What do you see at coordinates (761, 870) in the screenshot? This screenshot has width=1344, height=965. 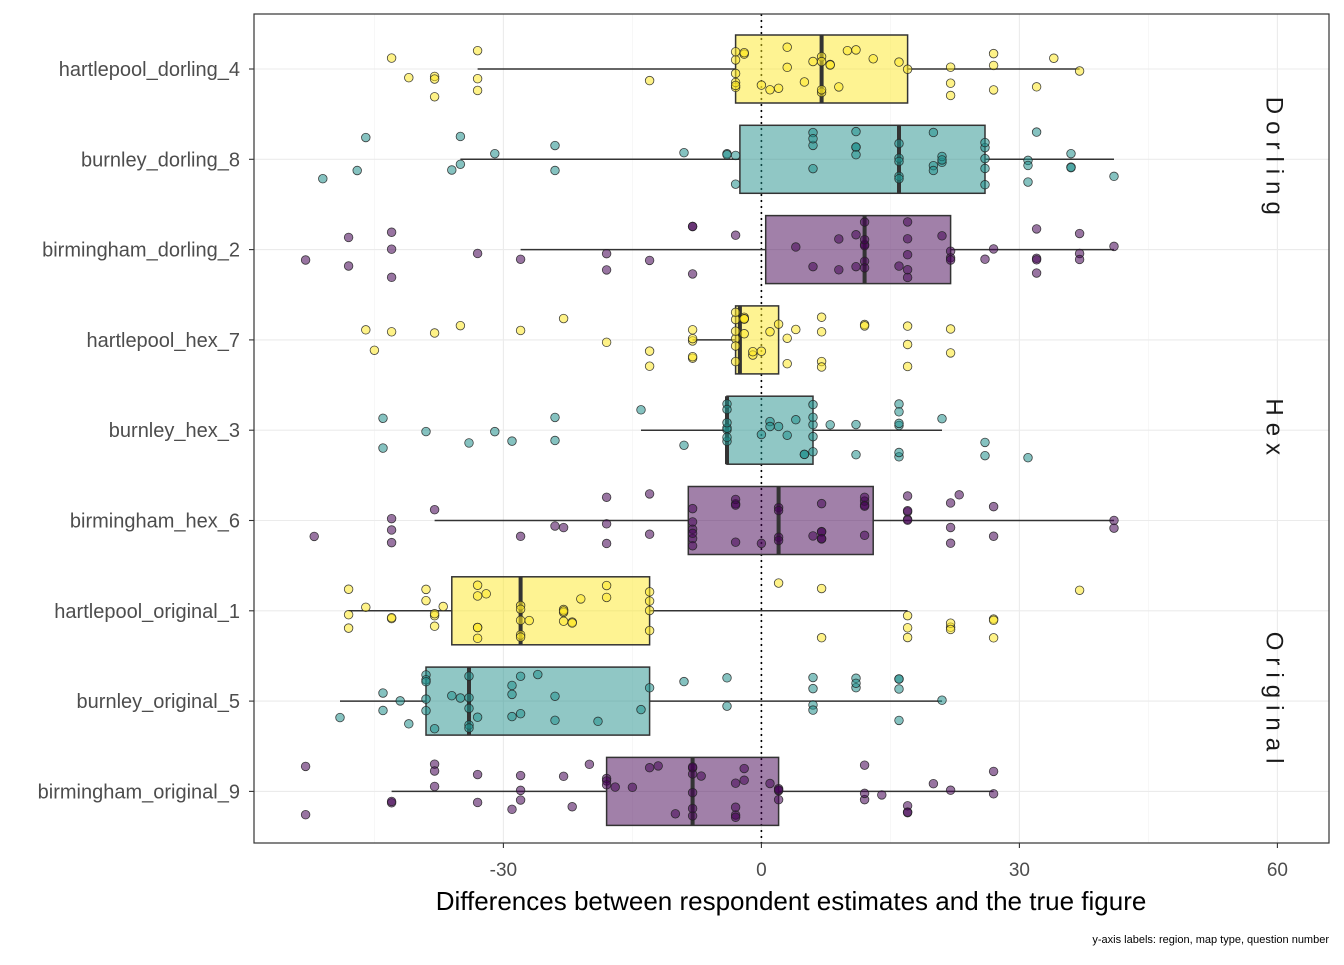 I see `x-tick-label: 0` at bounding box center [761, 870].